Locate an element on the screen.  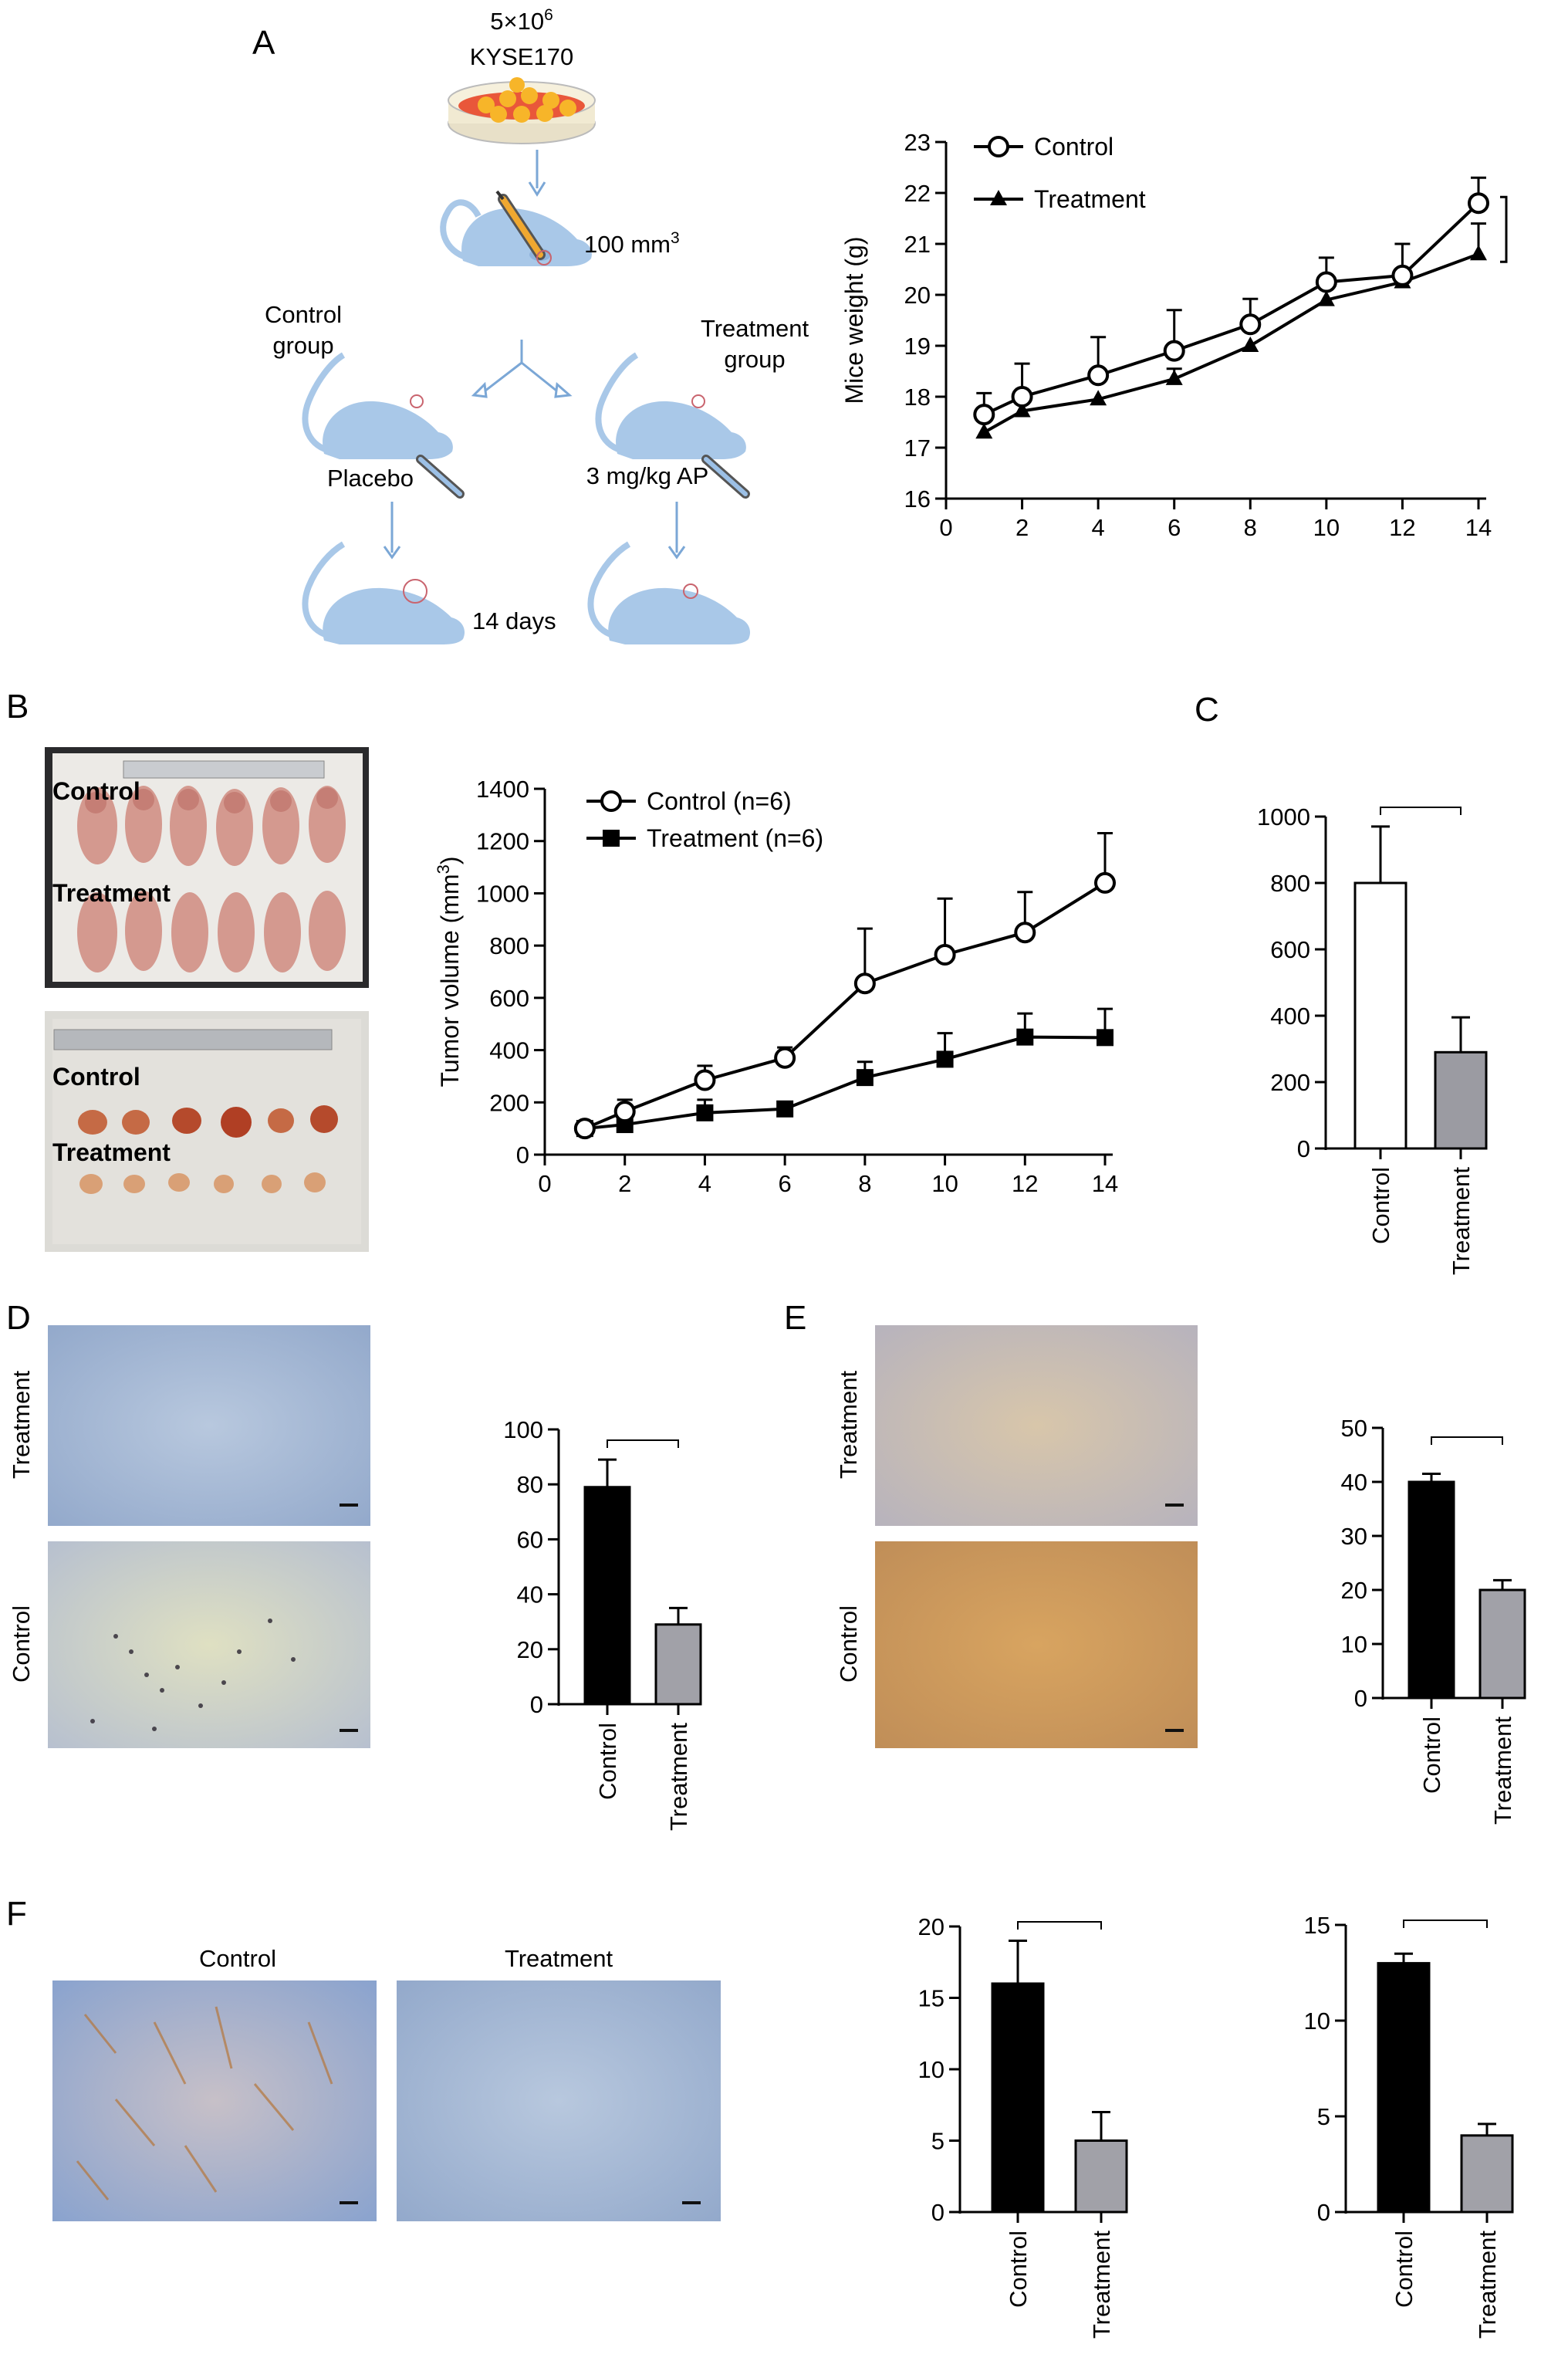
x-tick-label: 2 is located at coordinates (624, 1183).